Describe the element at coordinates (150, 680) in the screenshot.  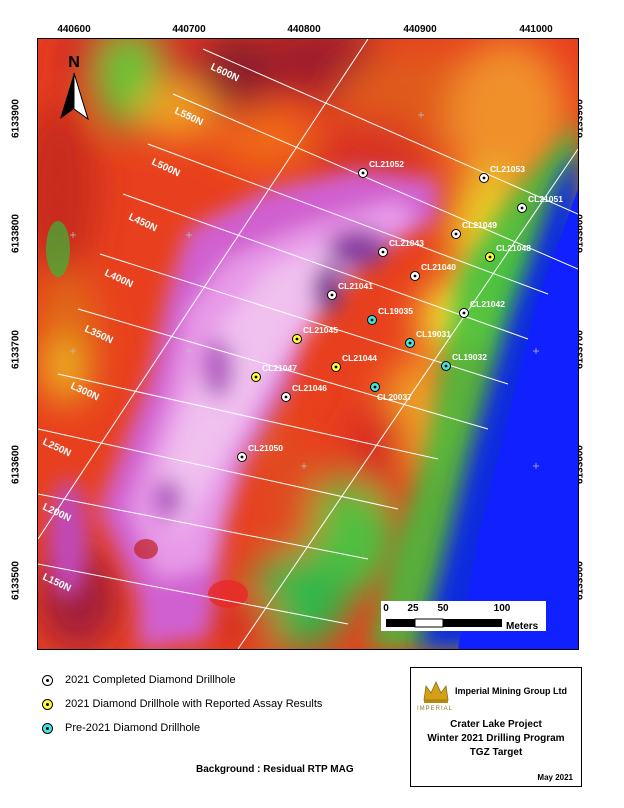
I see `legend-label: 2021 Completed Diamond Drillhole` at that location.